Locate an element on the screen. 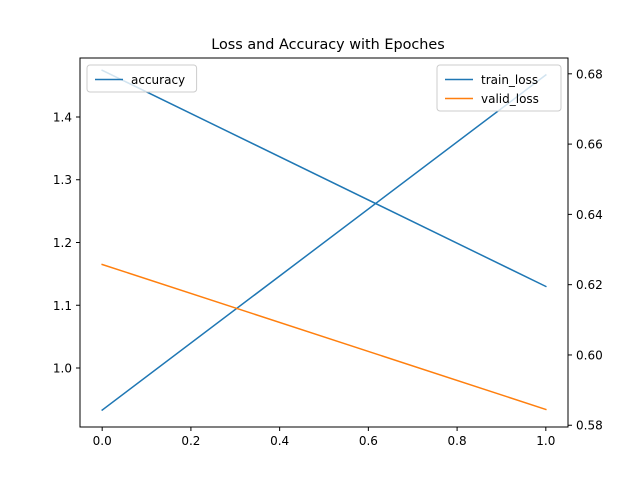  y-right-tick-label: 0.68 is located at coordinates (589, 74).